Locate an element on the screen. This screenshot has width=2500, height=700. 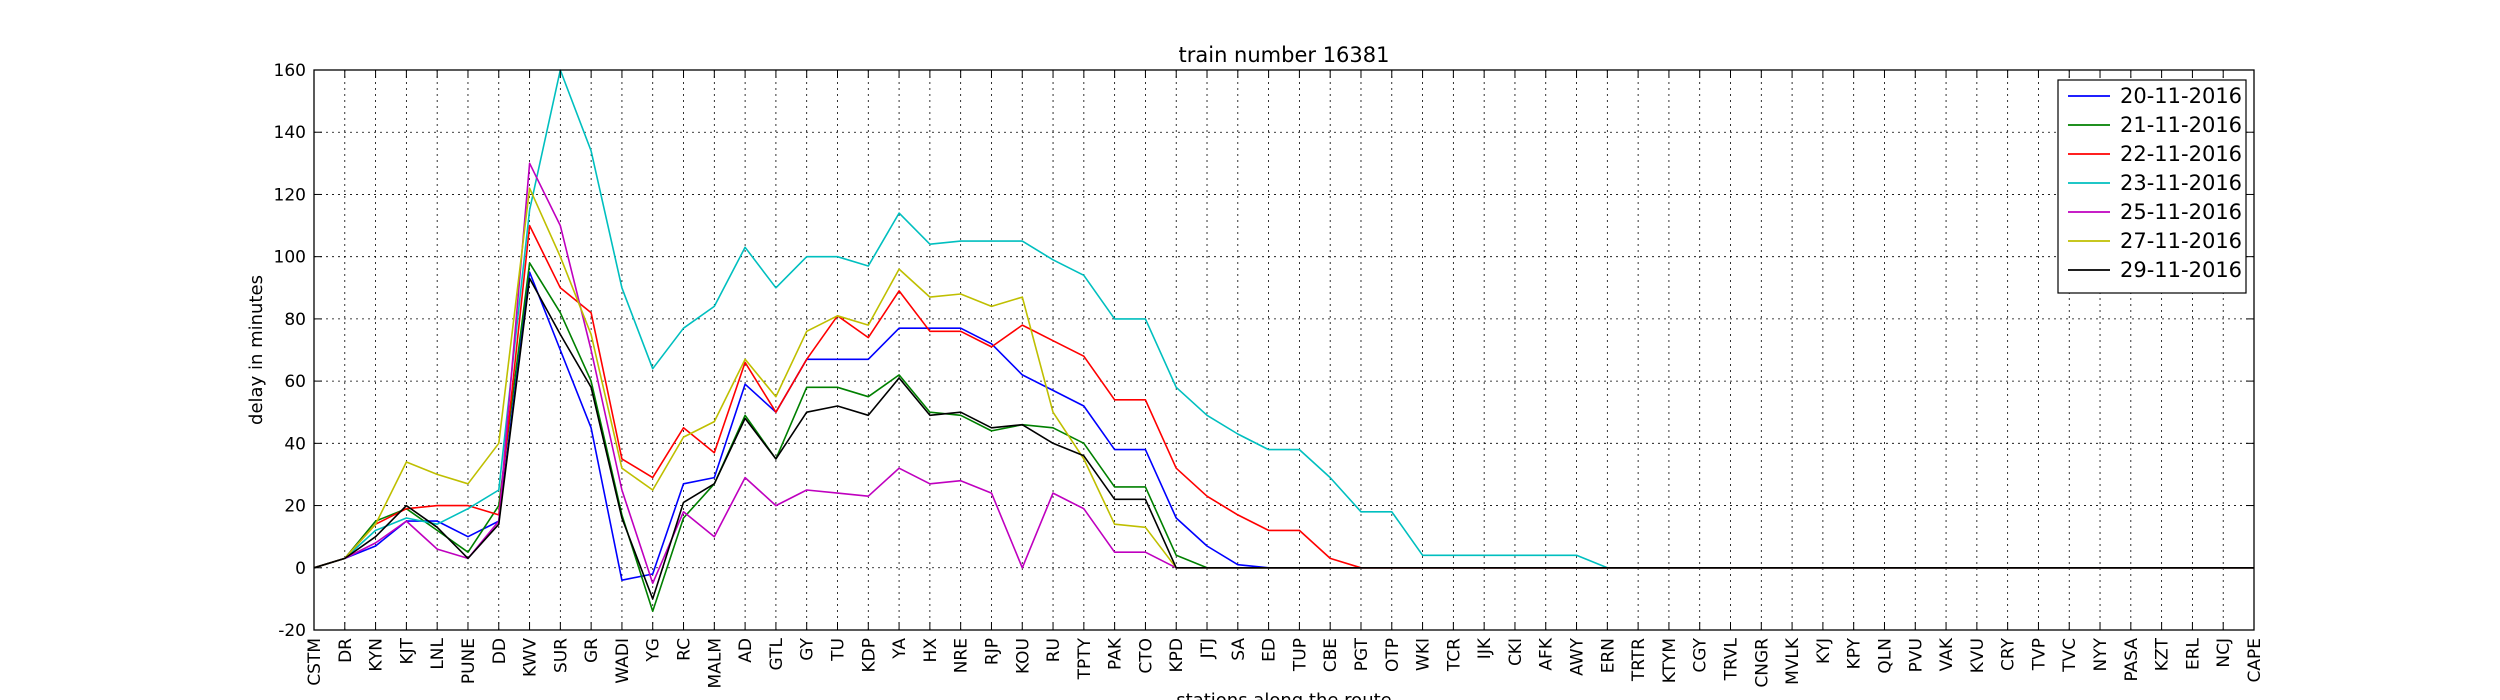
legend-label: 25-11-2016 is located at coordinates (2181, 212).